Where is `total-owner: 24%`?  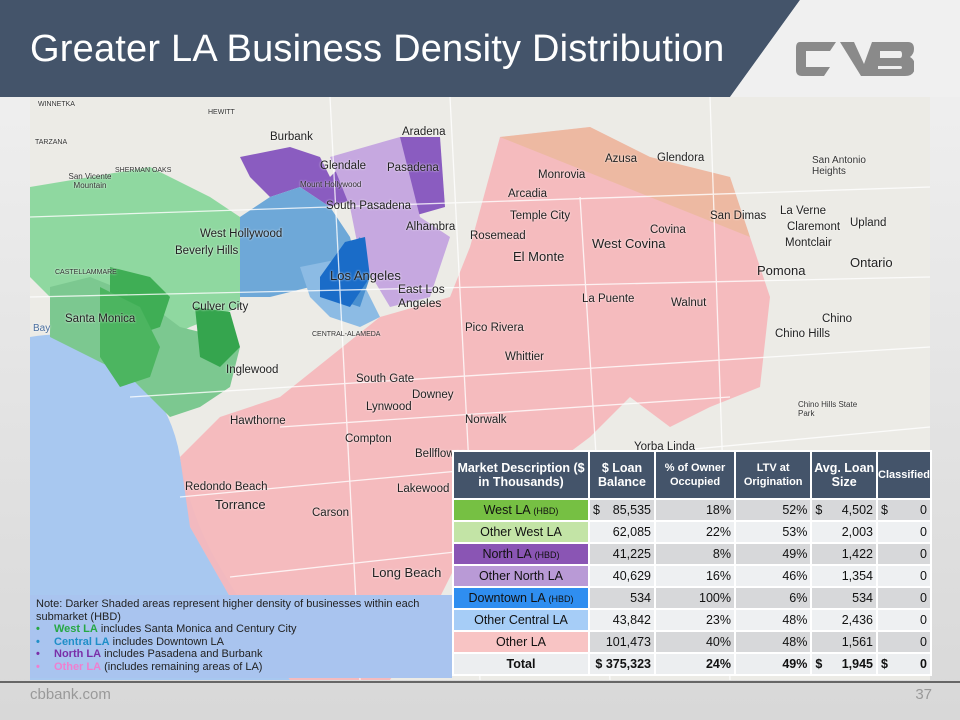
total-owner: 24% is located at coordinates (695, 664).